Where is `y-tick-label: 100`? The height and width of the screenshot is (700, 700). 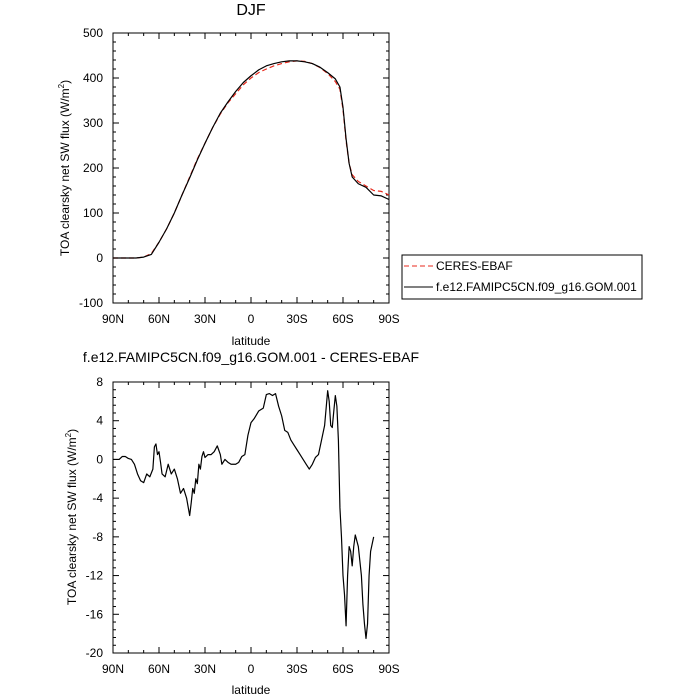 y-tick-label: 100 is located at coordinates (93, 213).